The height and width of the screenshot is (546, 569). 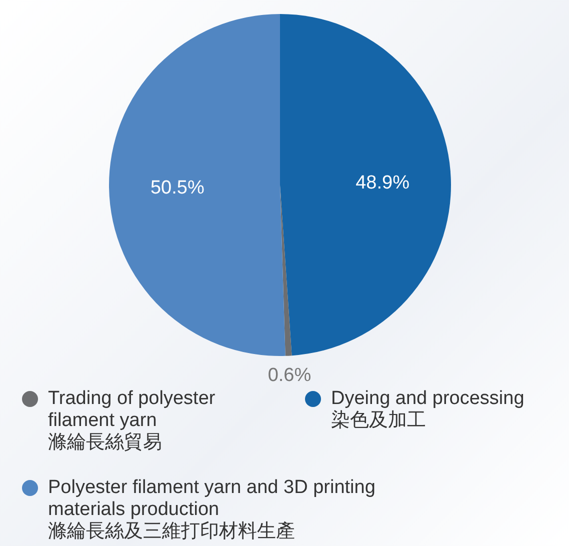 I want to click on legend-label: Dyeing and processing 染色及加工, so click(x=427, y=410).